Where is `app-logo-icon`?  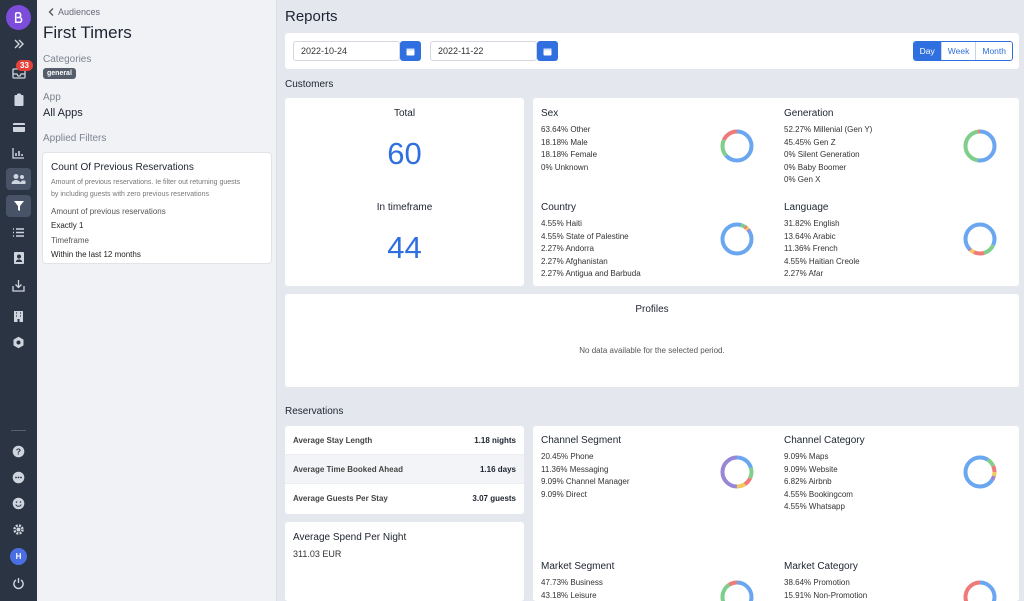 app-logo-icon is located at coordinates (18, 17).